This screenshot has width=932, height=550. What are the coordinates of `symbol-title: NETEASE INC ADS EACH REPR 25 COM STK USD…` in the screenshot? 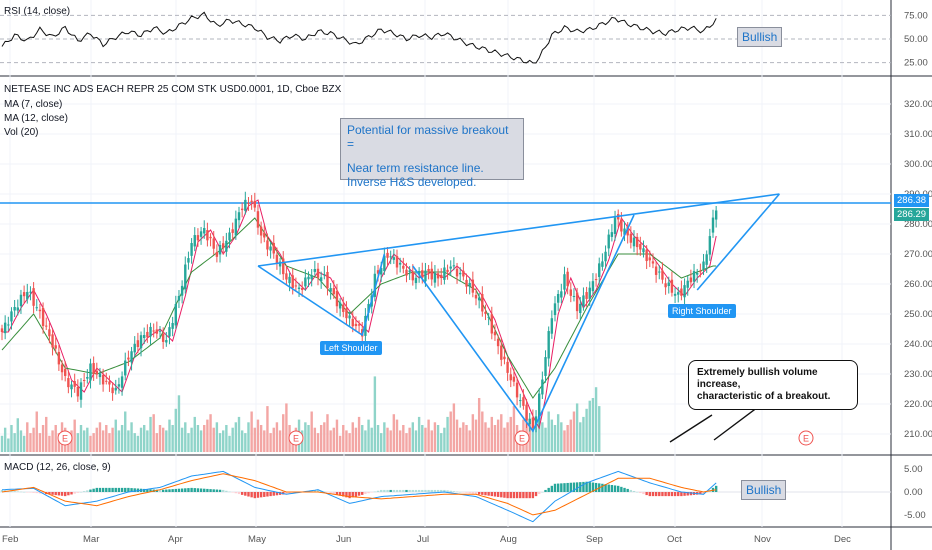 It's located at (173, 89).